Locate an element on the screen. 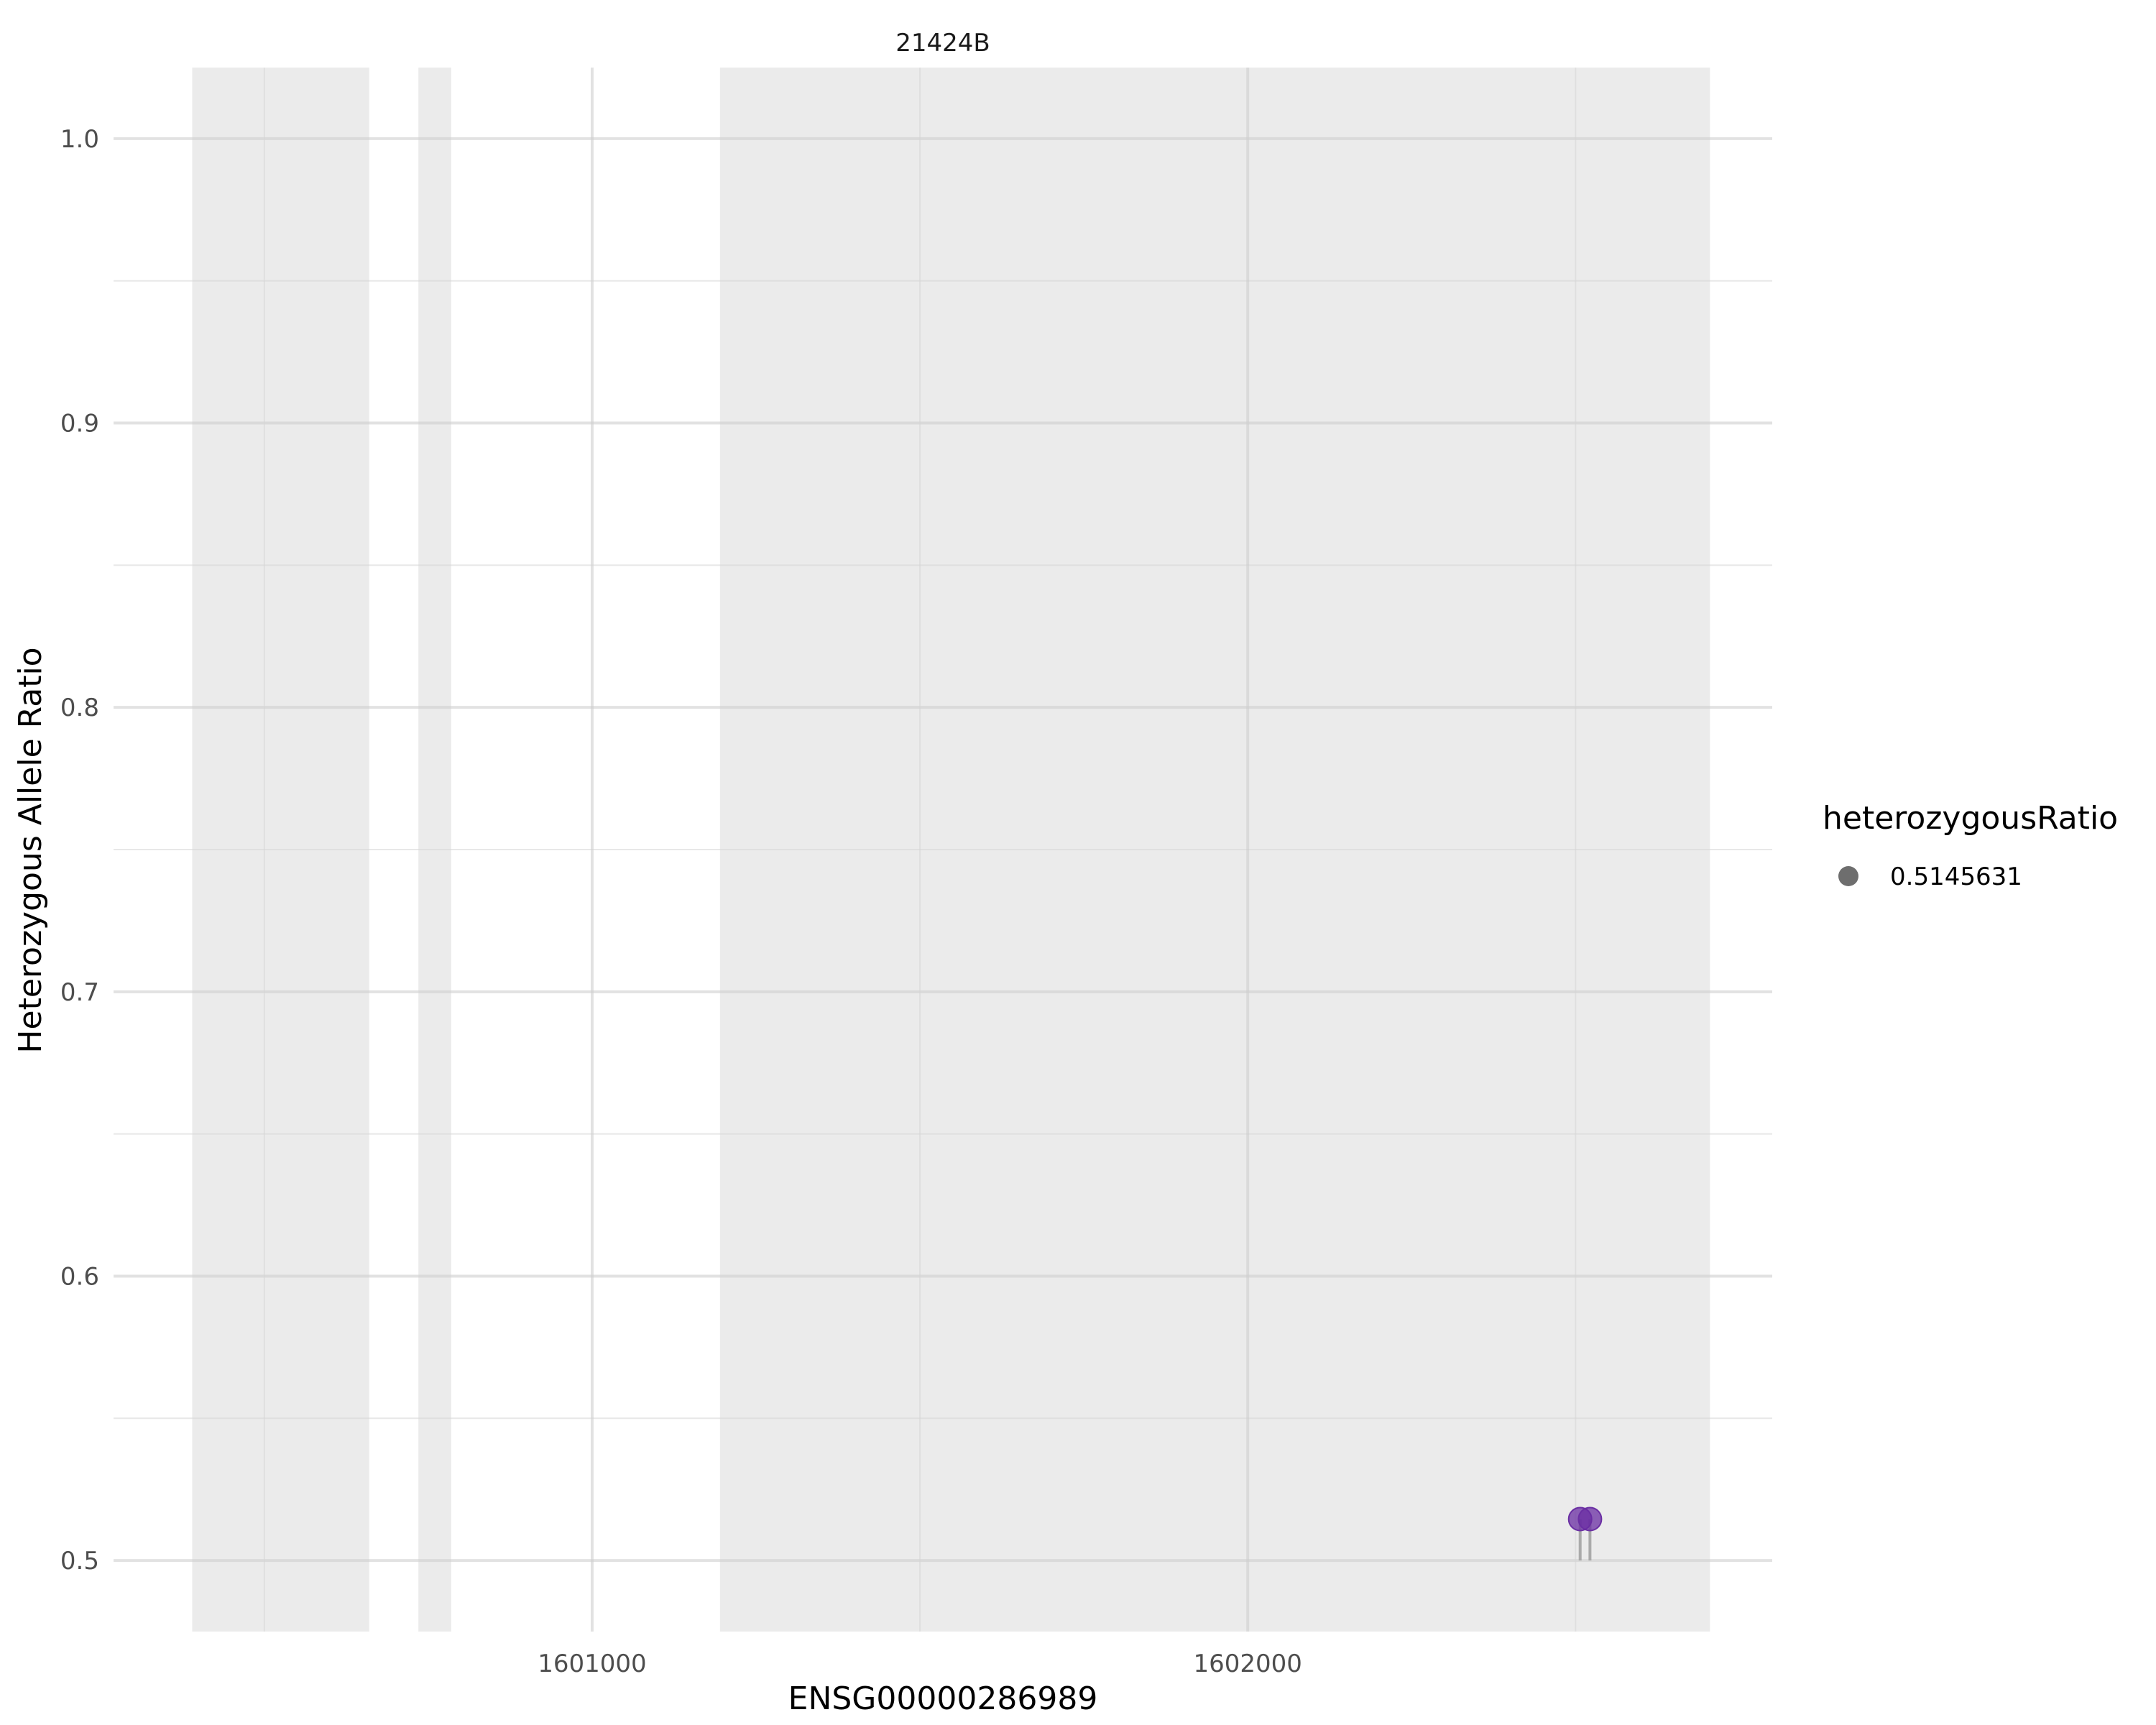  x-axis-title: ENSG00000286989 is located at coordinates (943, 1698).